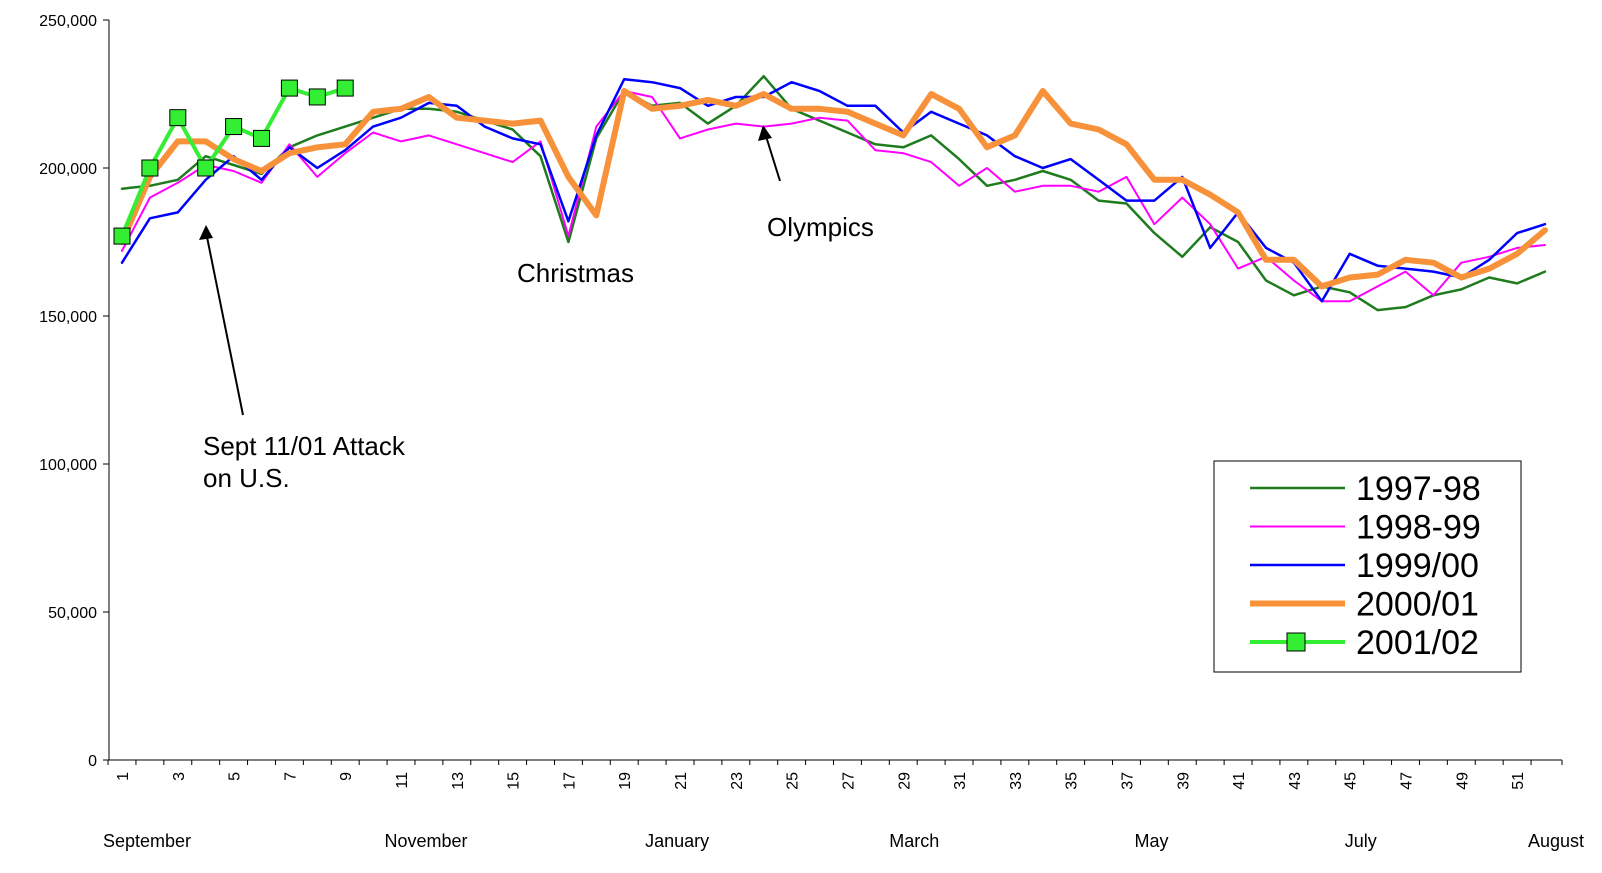 The width and height of the screenshot is (1602, 873). What do you see at coordinates (625, 781) in the screenshot?
I see `x-tick-label: 19` at bounding box center [625, 781].